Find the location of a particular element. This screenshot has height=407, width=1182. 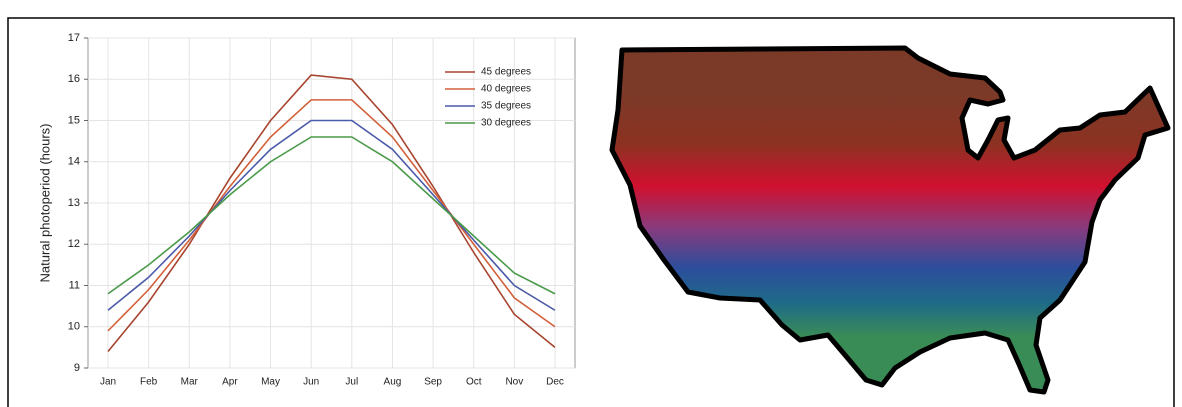

x-tick-label: Mar is located at coordinates (190, 382).